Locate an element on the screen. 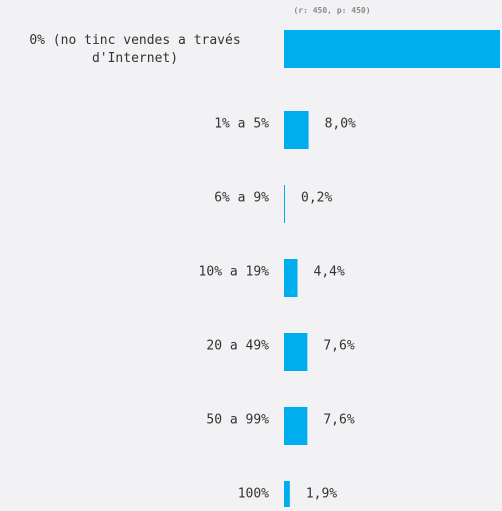 The width and height of the screenshot is (502, 511). value-label: 8,0% is located at coordinates (340, 124).